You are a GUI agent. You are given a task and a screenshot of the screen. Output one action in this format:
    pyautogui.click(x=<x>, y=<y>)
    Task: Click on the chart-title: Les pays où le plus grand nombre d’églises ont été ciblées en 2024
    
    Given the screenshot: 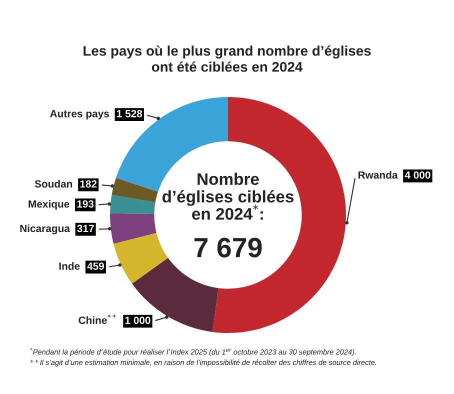 What is the action you would take?
    pyautogui.click(x=227, y=58)
    